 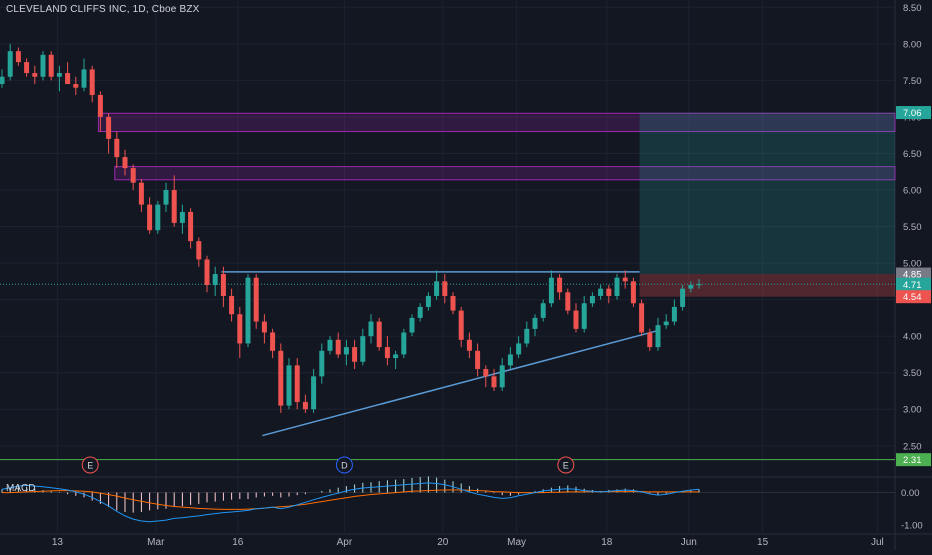 What do you see at coordinates (912, 154) in the screenshot?
I see `price-tick-label: 6.50` at bounding box center [912, 154].